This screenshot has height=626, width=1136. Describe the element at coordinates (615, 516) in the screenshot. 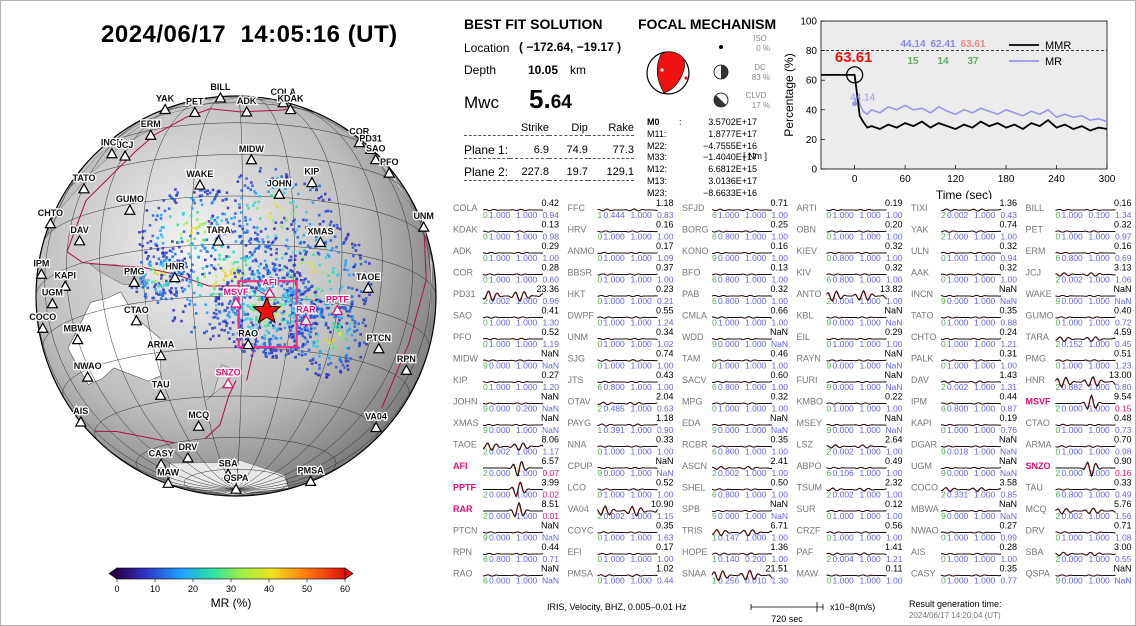

I see `station-ratio: 0.002` at that location.